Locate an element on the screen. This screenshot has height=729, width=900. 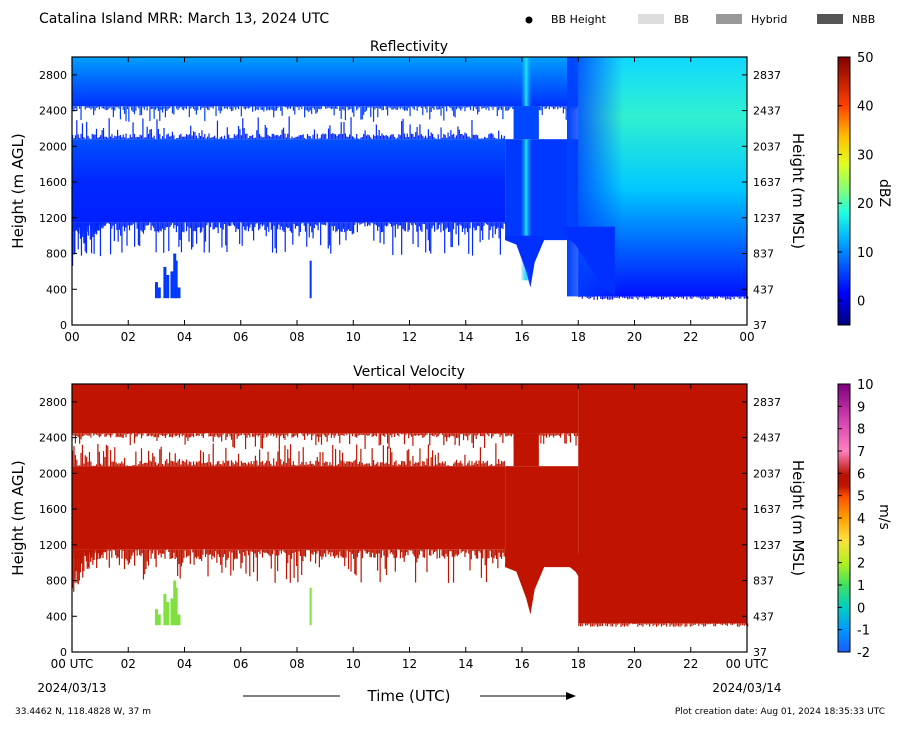
dbz-colorbar-label: dBZ is located at coordinates (884, 193).